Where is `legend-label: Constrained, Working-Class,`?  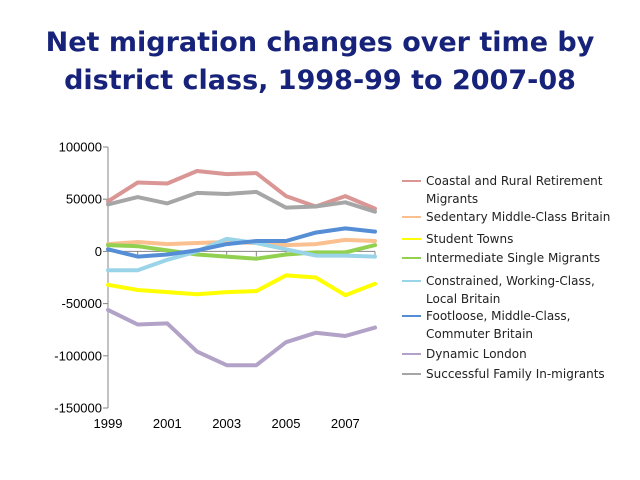
legend-label: Constrained, Working-Class, is located at coordinates (510, 281).